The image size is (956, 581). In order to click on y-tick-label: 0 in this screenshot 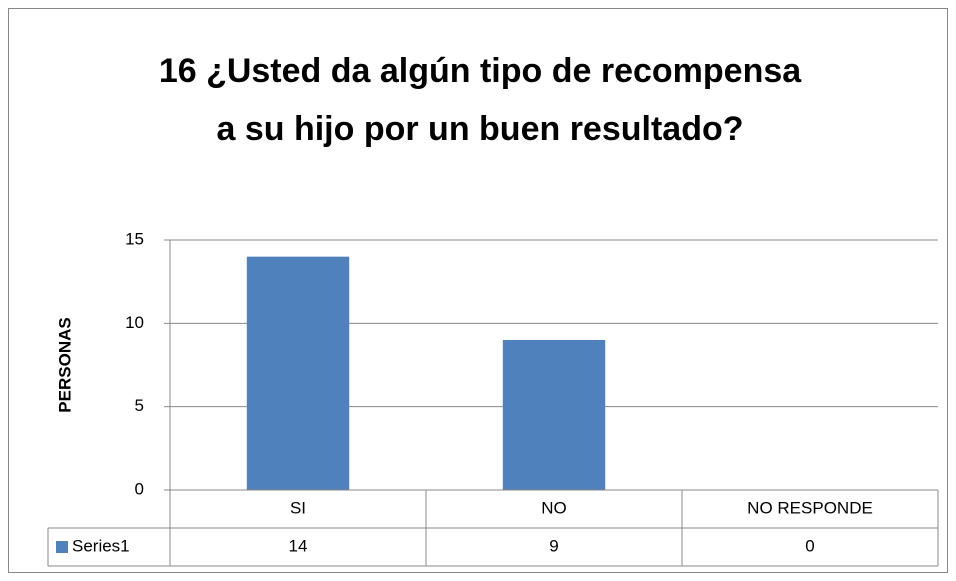, I will do `click(139, 488)`.